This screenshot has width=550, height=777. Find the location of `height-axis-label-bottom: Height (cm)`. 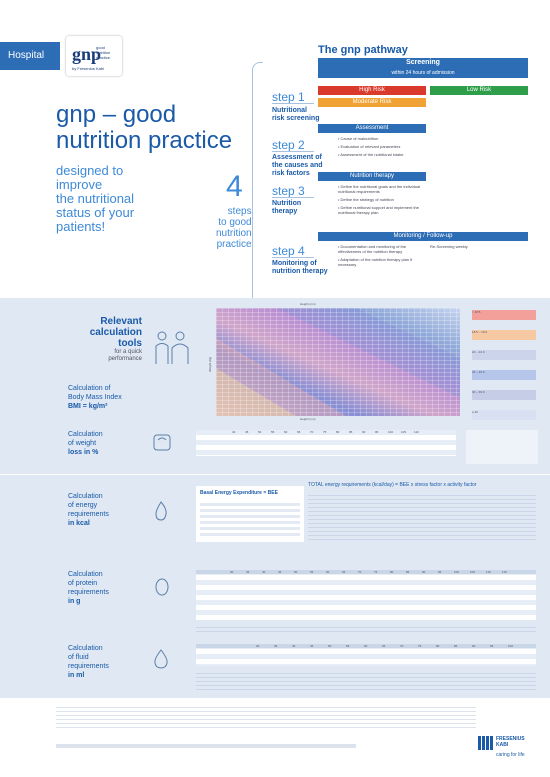

height-axis-label-bottom: Height (cm) is located at coordinates (308, 419).